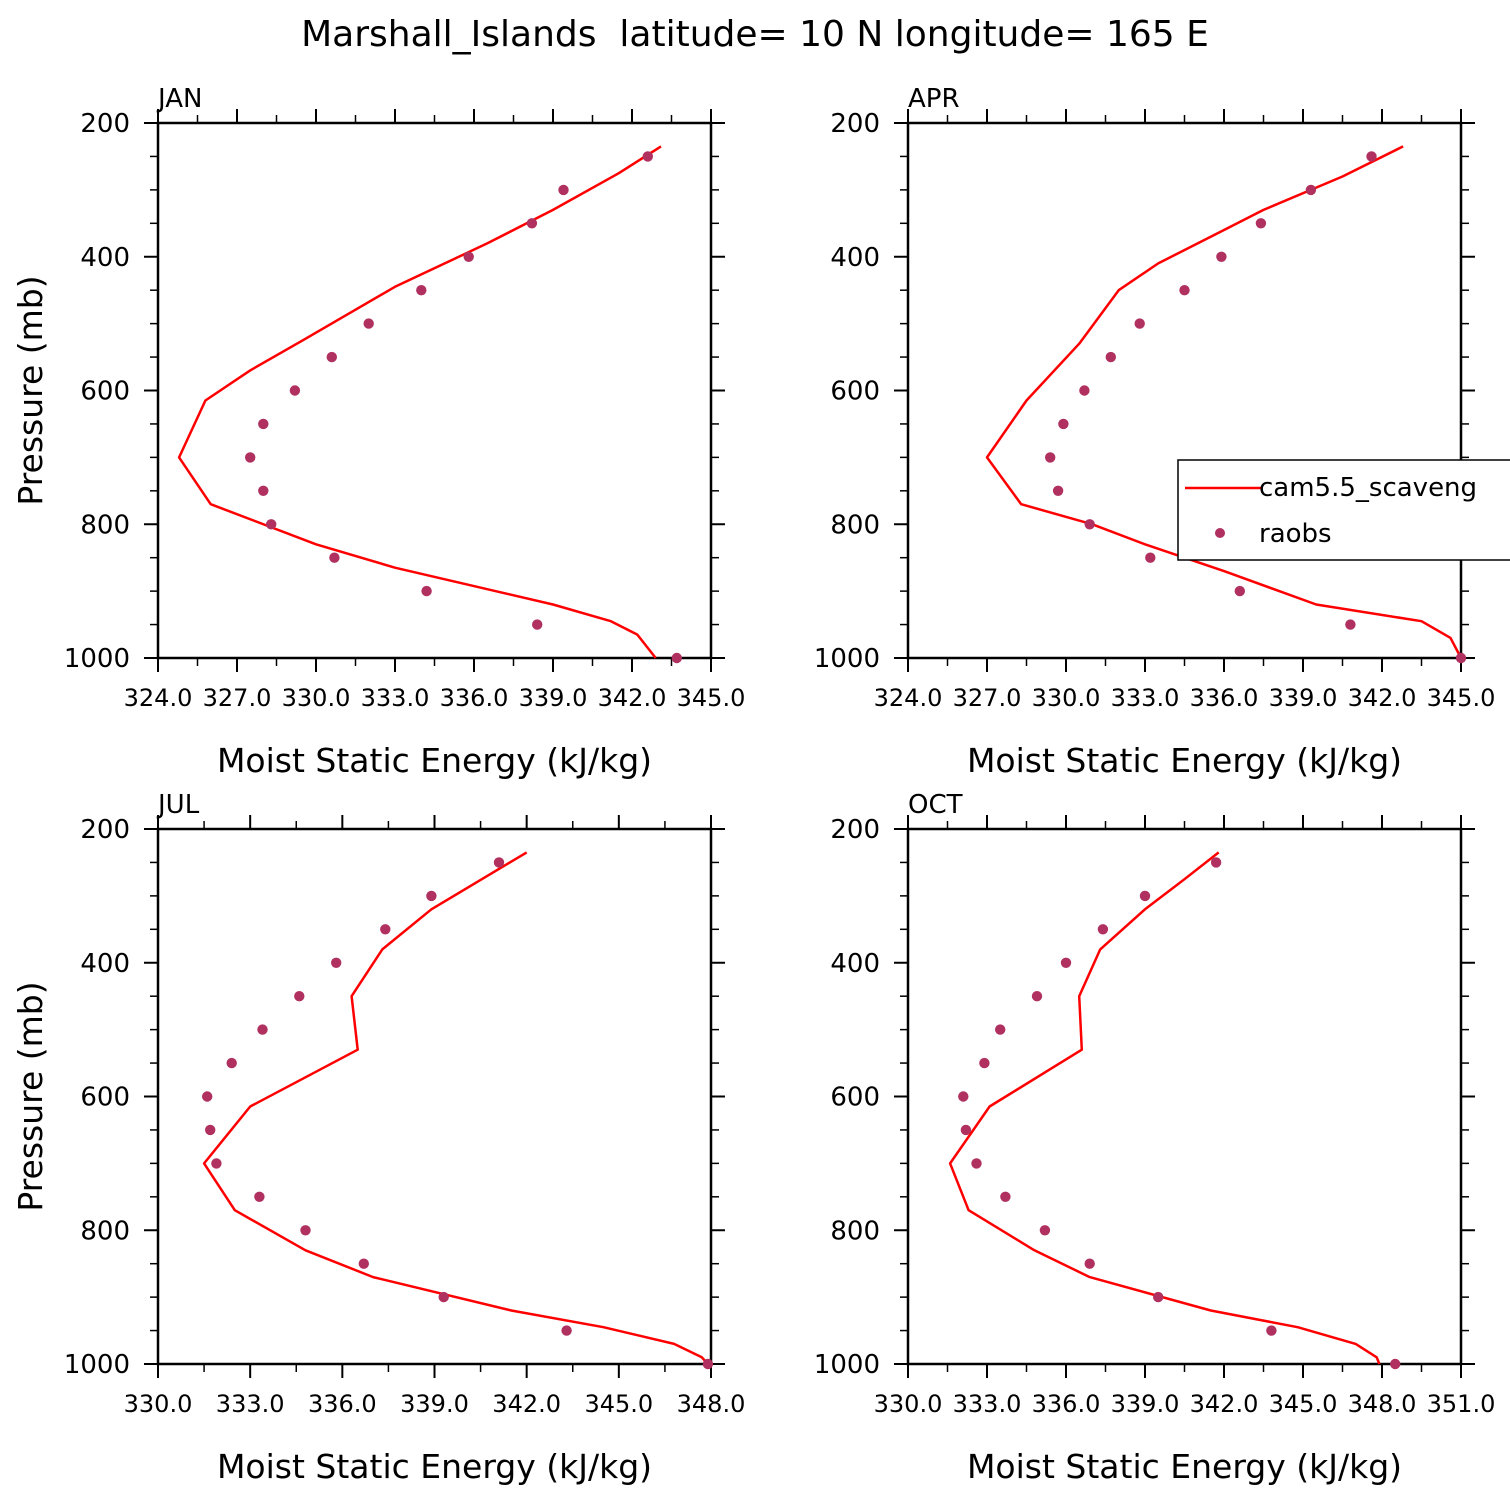  What do you see at coordinates (1220, 533) in the screenshot?
I see `legend-marker-swatch` at bounding box center [1220, 533].